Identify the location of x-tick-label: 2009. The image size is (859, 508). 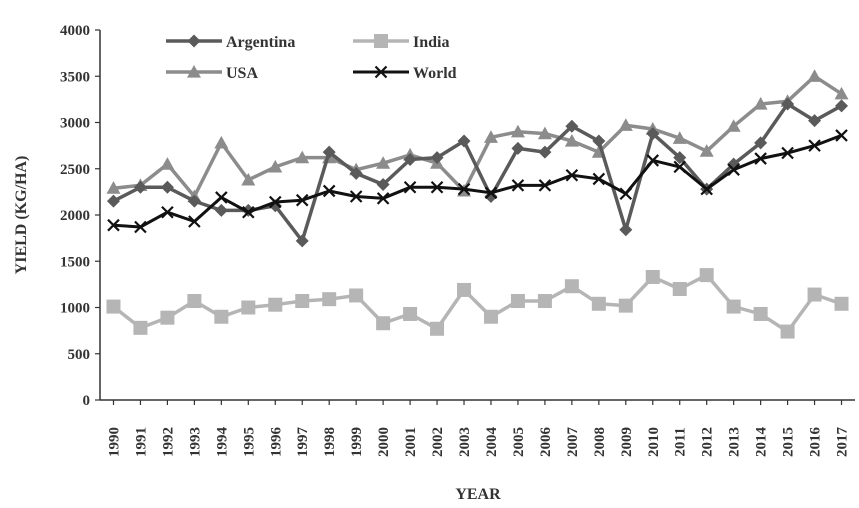
(627, 442).